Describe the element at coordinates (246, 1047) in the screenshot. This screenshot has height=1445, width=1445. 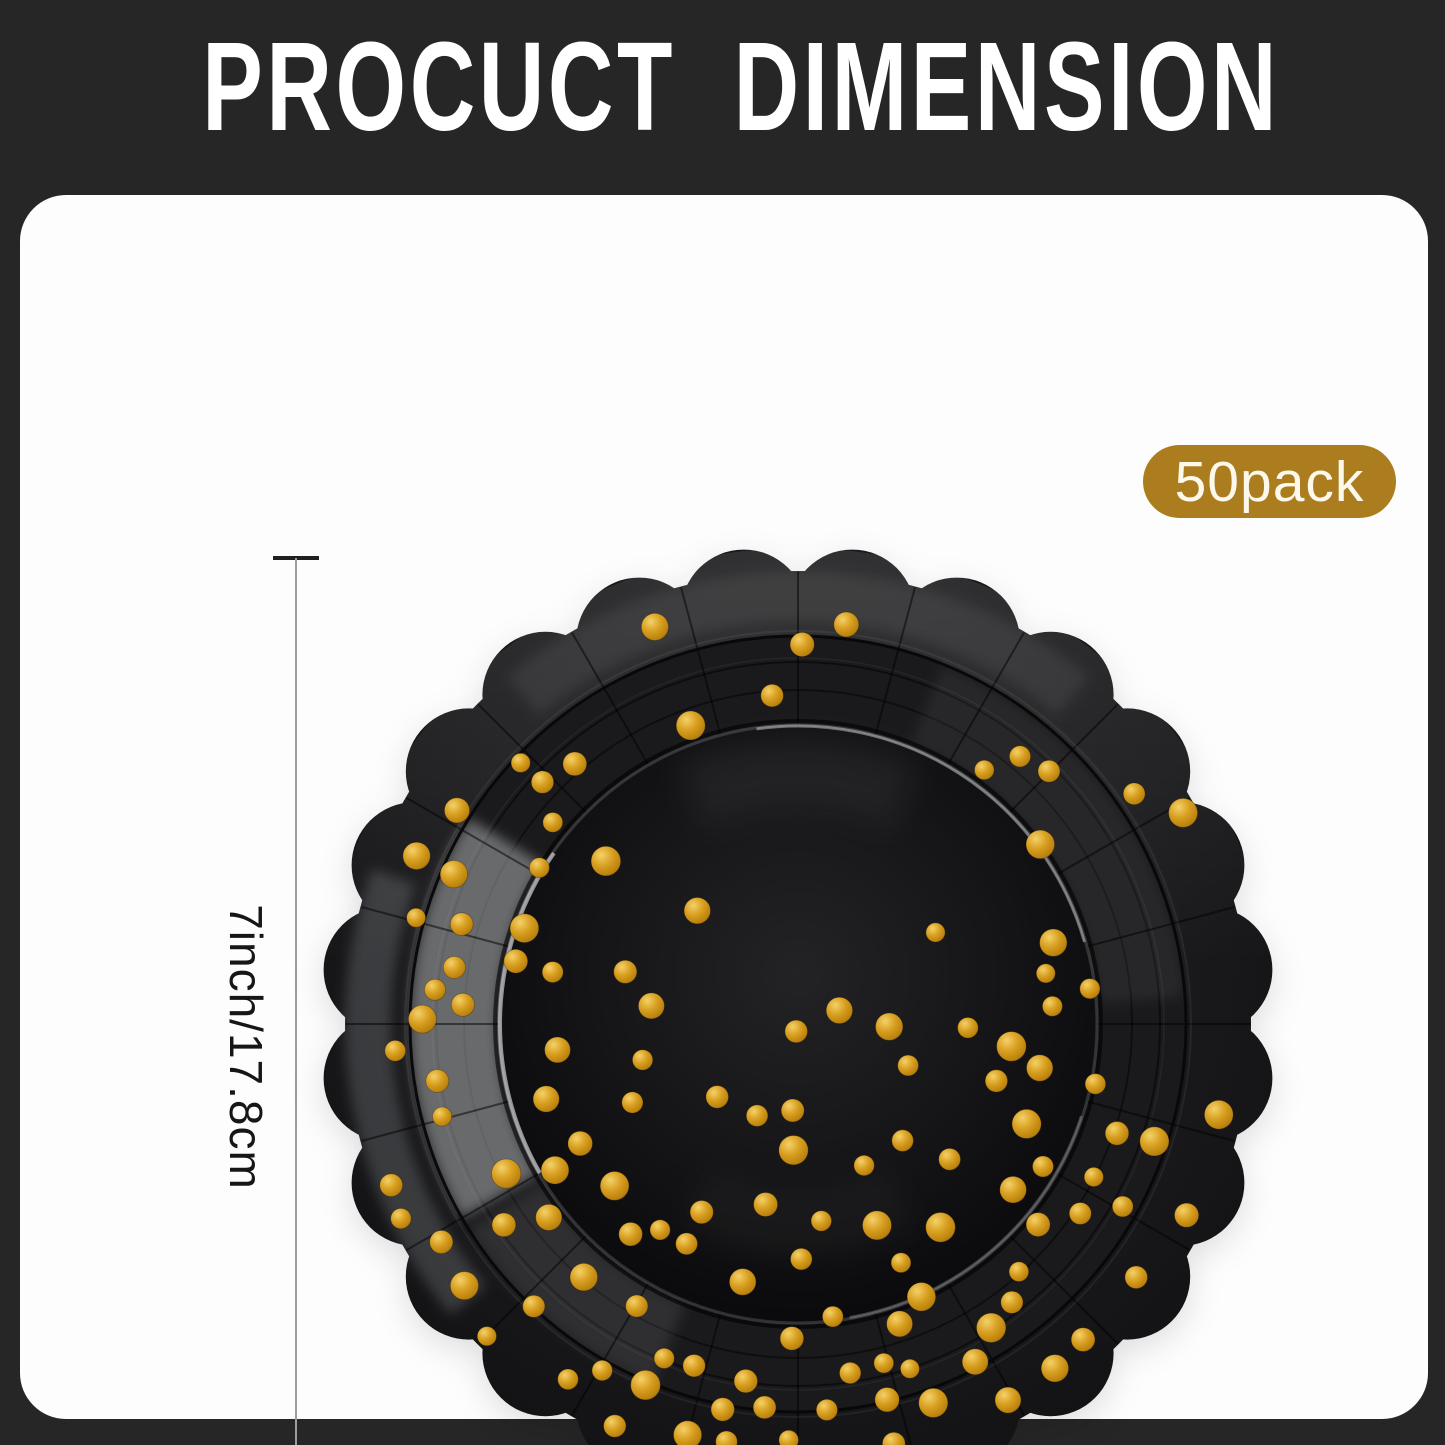
I see `dimension-label: 7inch/17.8cm` at that location.